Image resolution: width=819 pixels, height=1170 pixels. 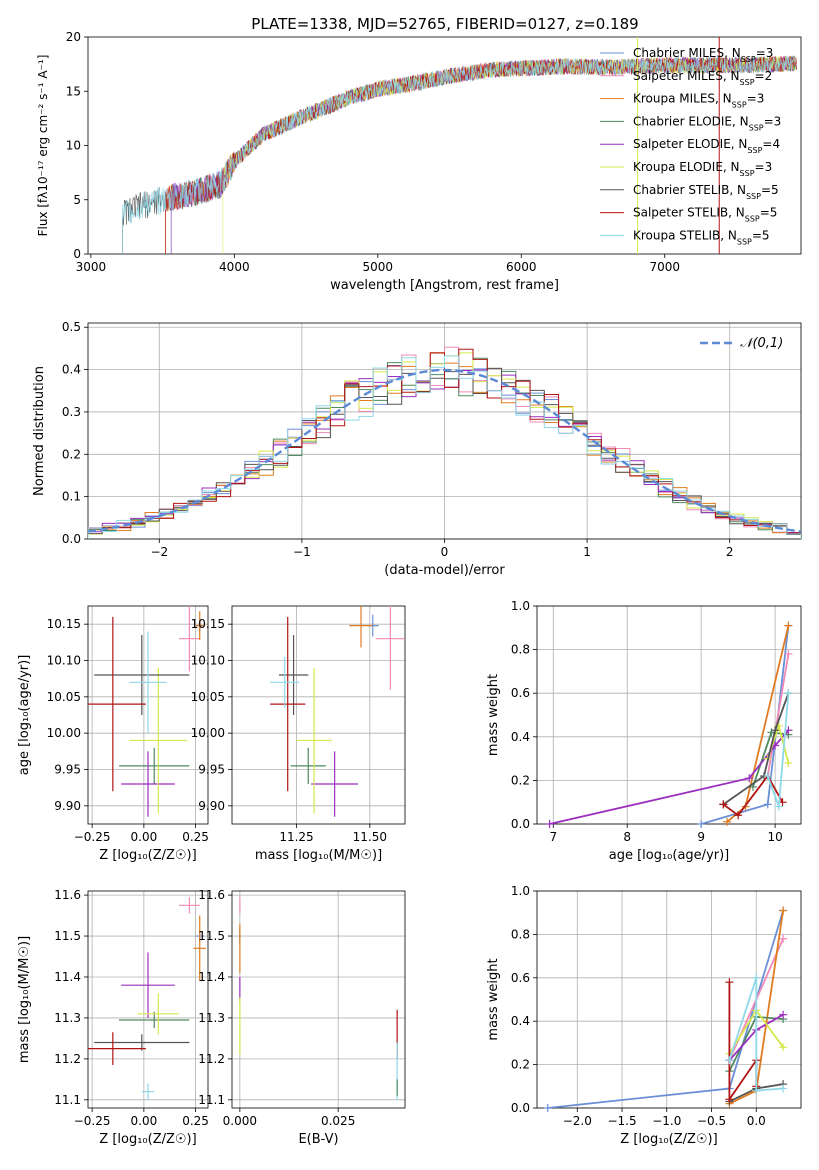 What do you see at coordinates (39, 431) in the screenshot?
I see `y-axis-label: Normed distribution` at bounding box center [39, 431].